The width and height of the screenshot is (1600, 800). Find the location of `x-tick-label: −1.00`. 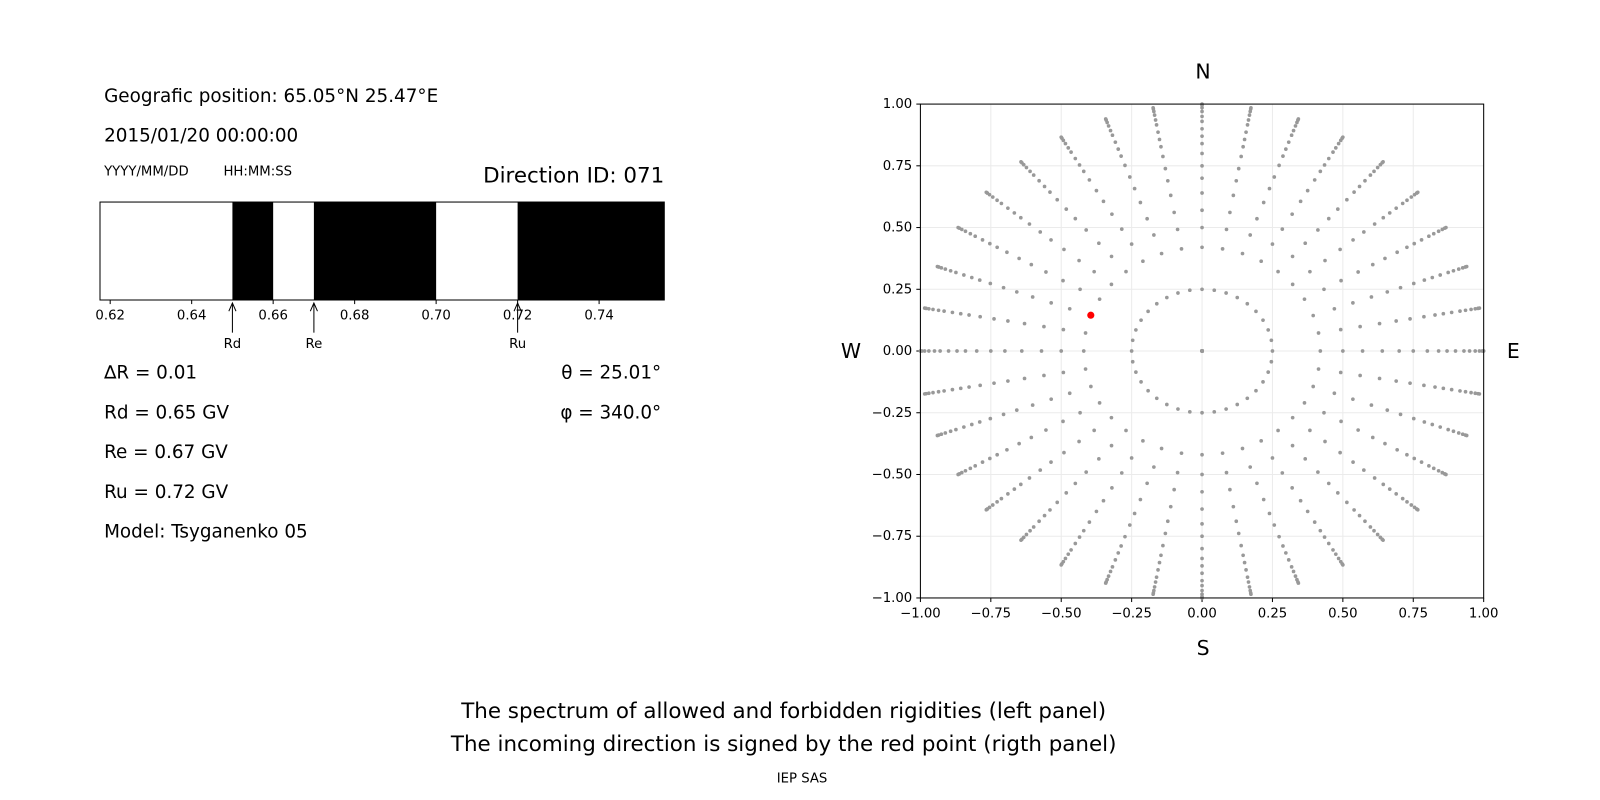

x-tick-label: −1.00 is located at coordinates (920, 613).